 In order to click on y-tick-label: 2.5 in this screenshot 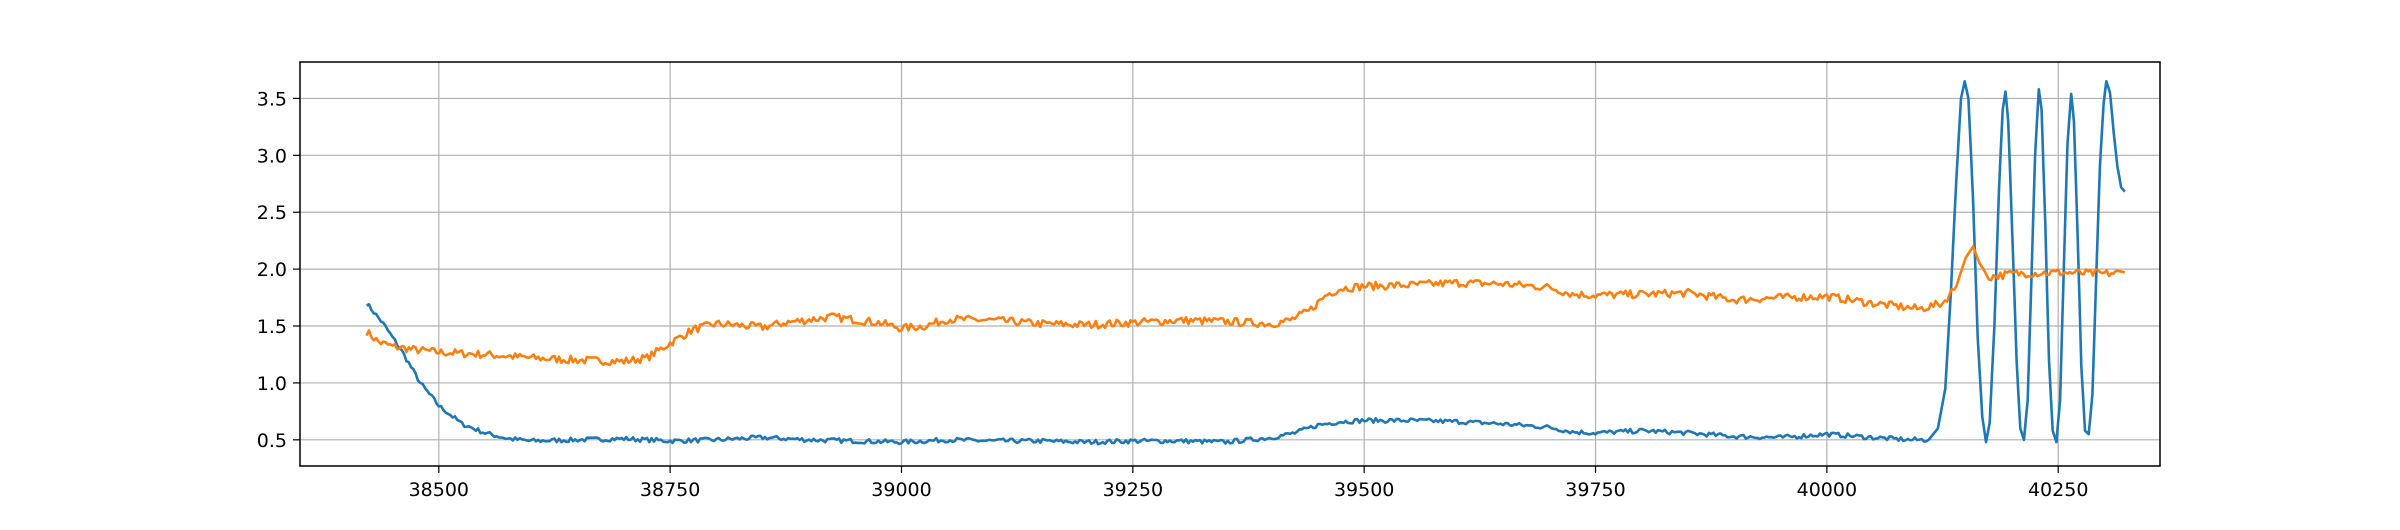, I will do `click(272, 213)`.